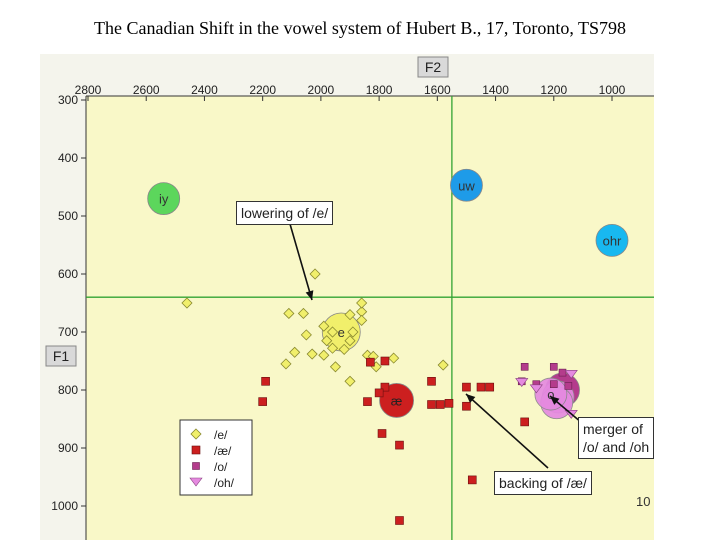 This screenshot has height=540, width=720. I want to click on callout-merger-line1: merger of, so click(613, 429).